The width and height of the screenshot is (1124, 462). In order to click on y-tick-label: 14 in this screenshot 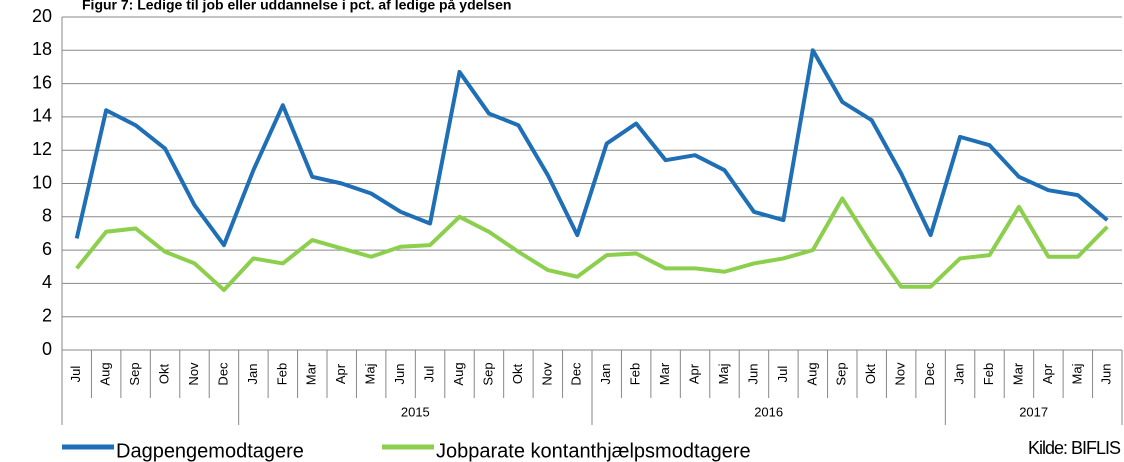, I will do `click(42, 116)`.